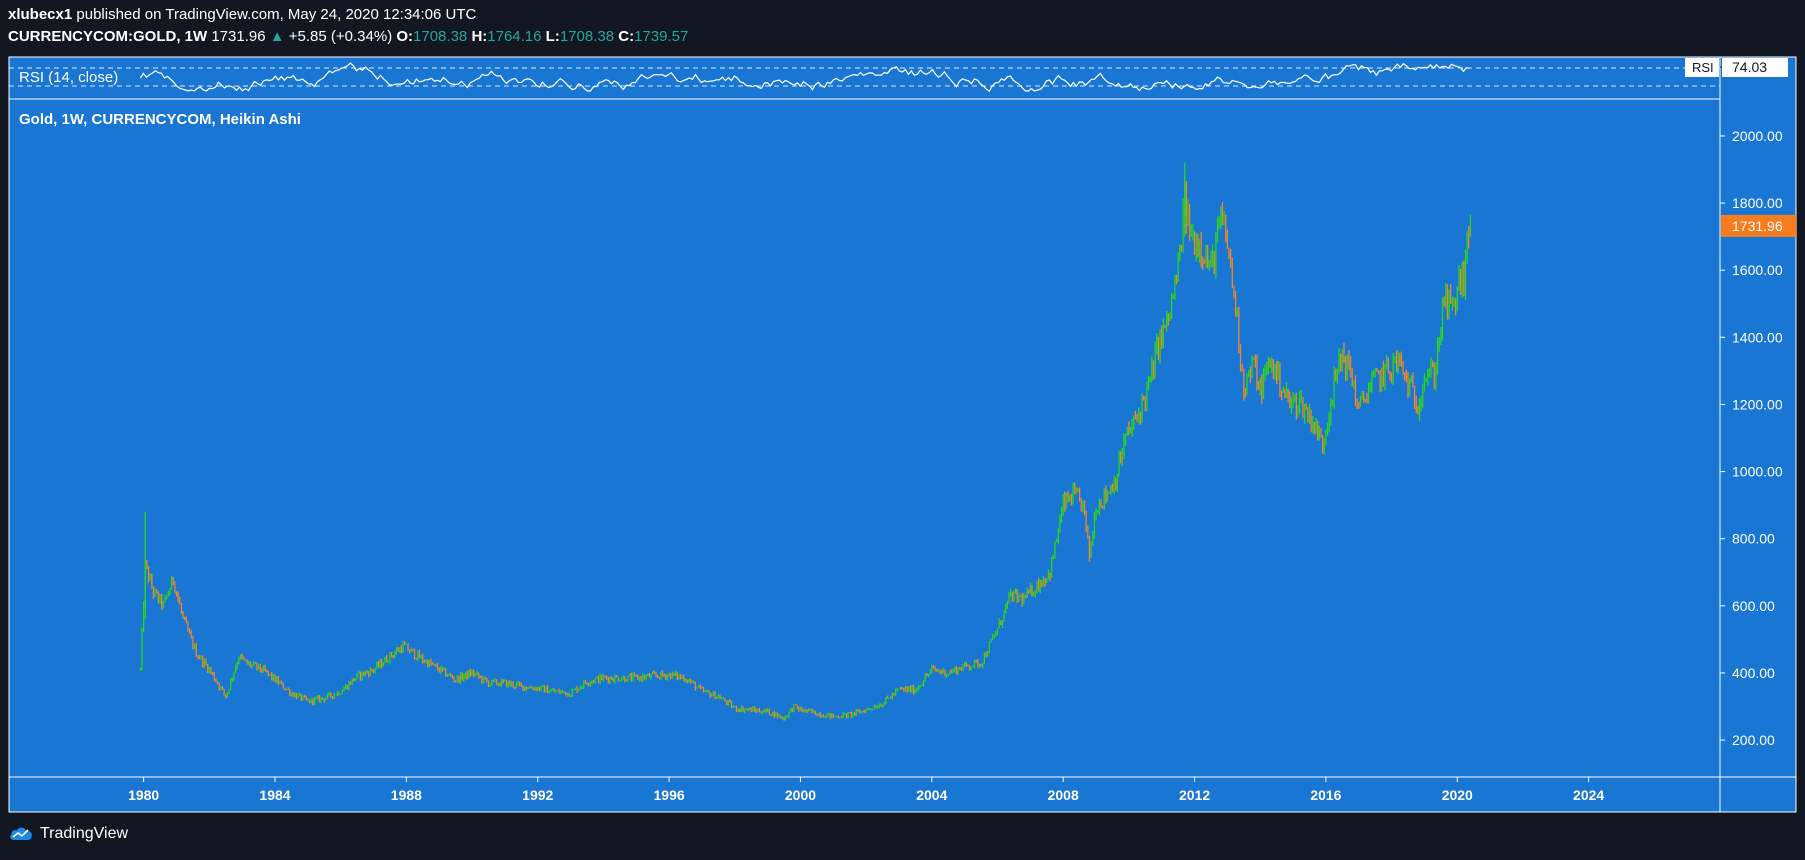 This screenshot has width=1805, height=860. What do you see at coordinates (1325, 795) in the screenshot?
I see `x-tick-label: 2016` at bounding box center [1325, 795].